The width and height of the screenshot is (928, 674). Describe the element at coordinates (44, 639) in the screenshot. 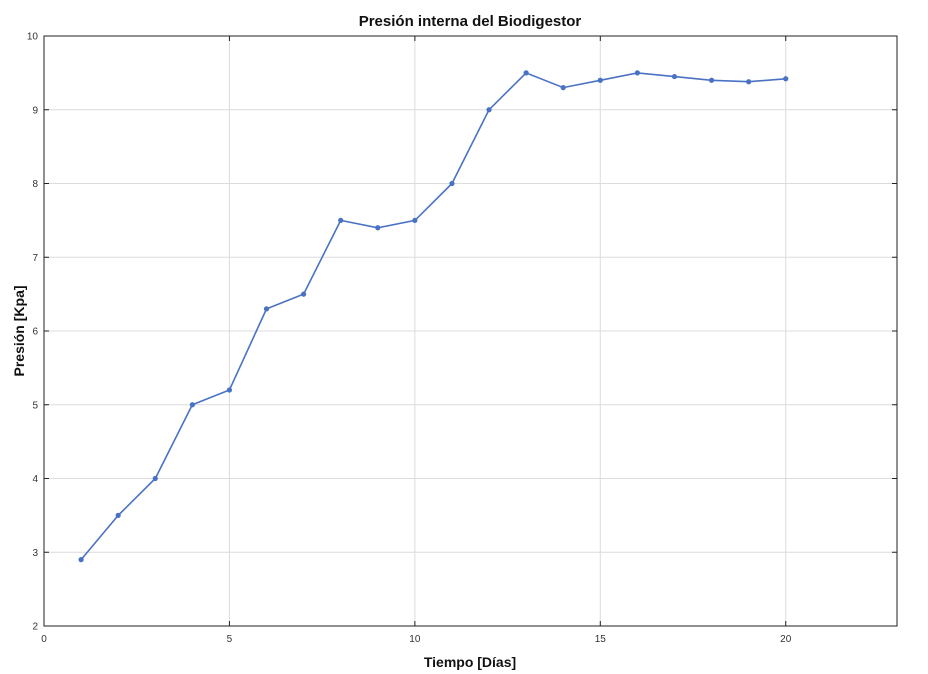

I see `x-tick-label: 0` at that location.